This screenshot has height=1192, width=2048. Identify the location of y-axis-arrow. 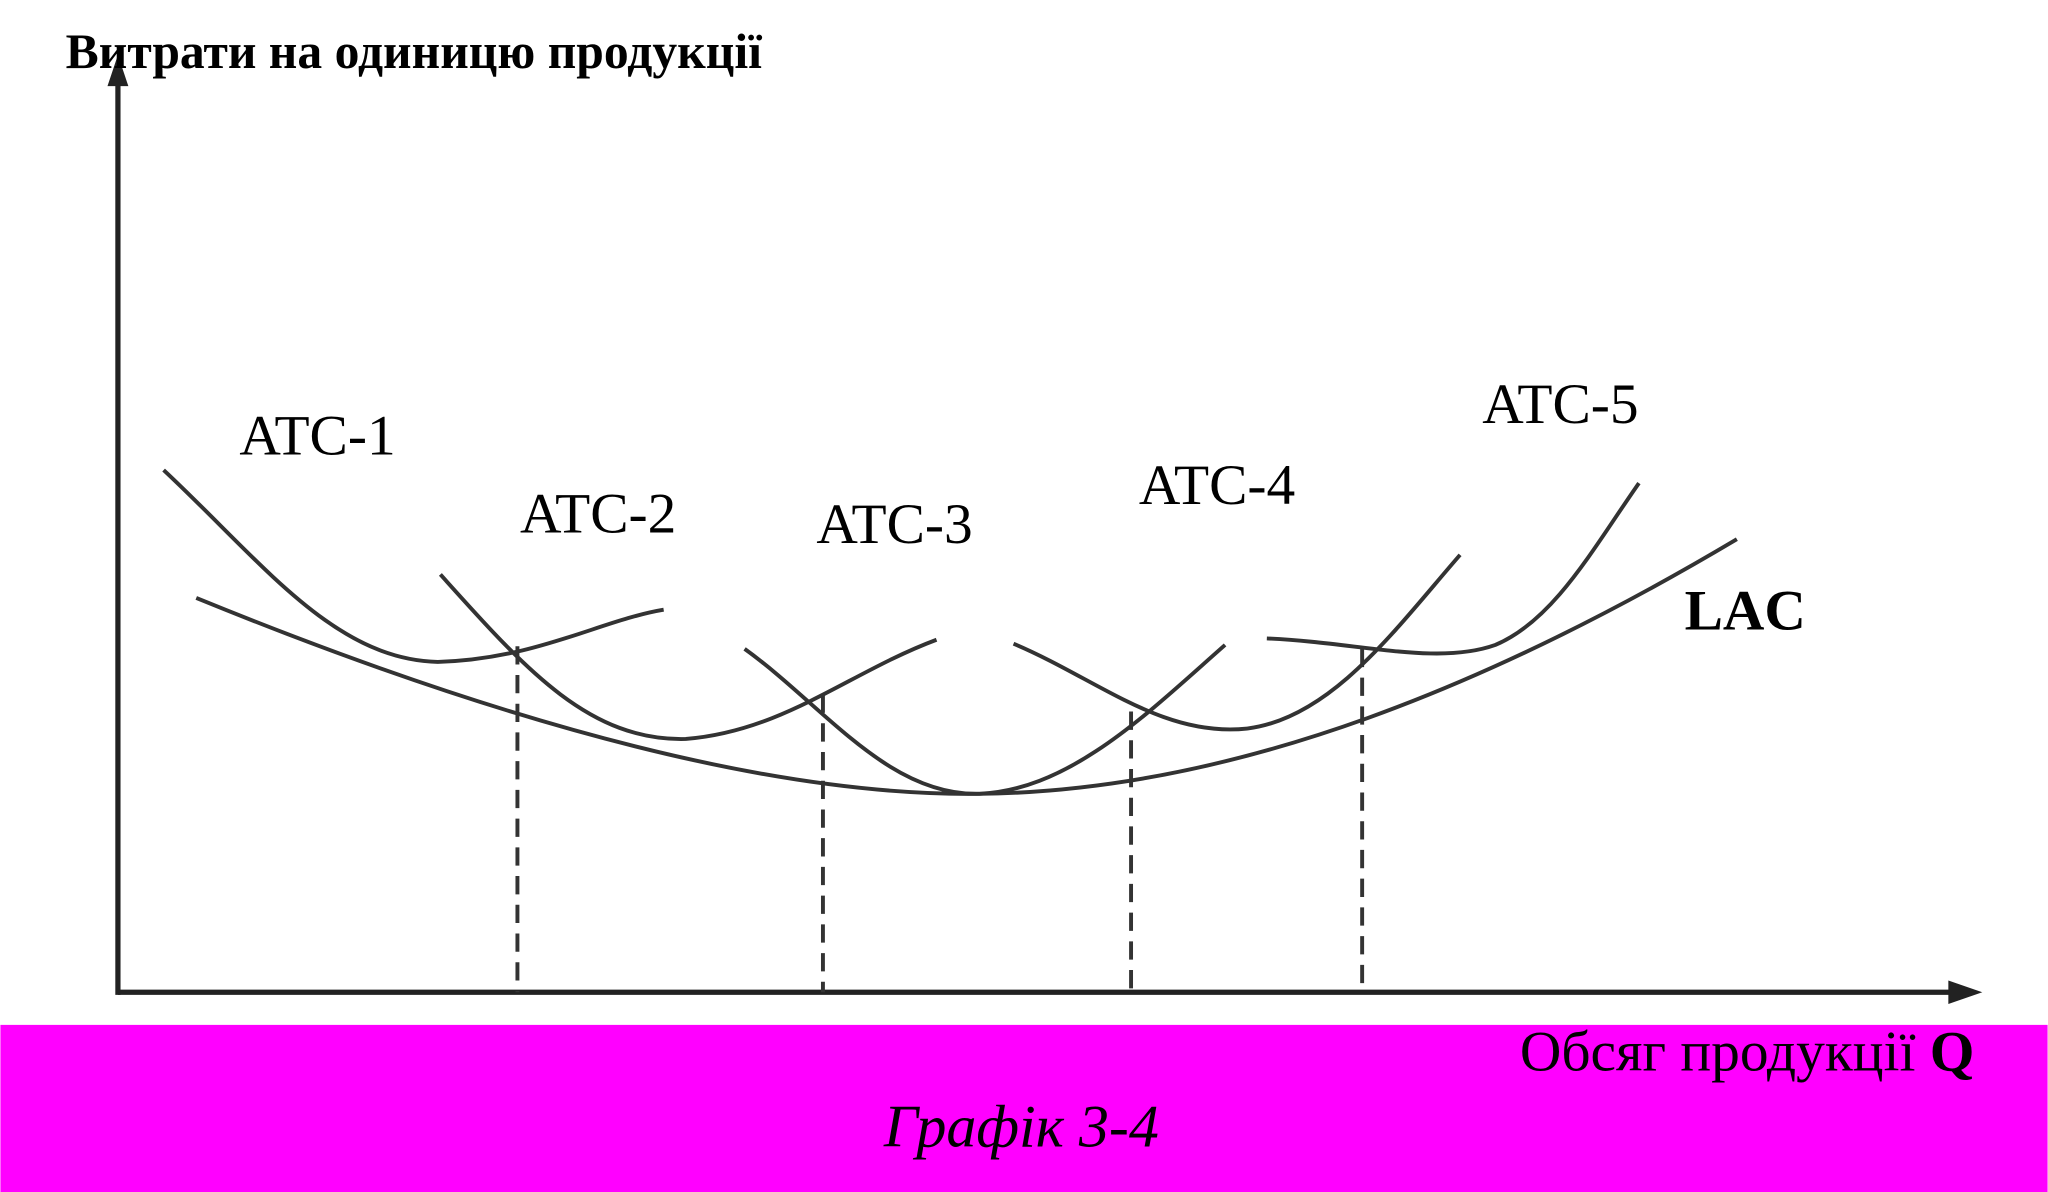
(118, 70).